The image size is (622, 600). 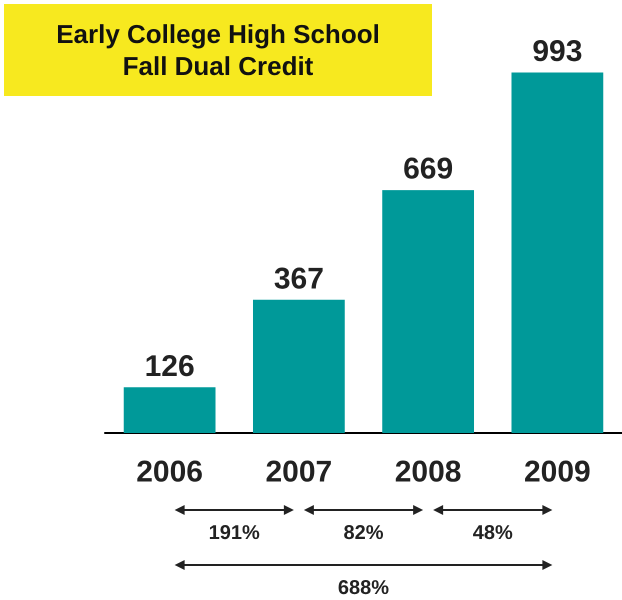 I want to click on data-label: 993, so click(x=557, y=51).